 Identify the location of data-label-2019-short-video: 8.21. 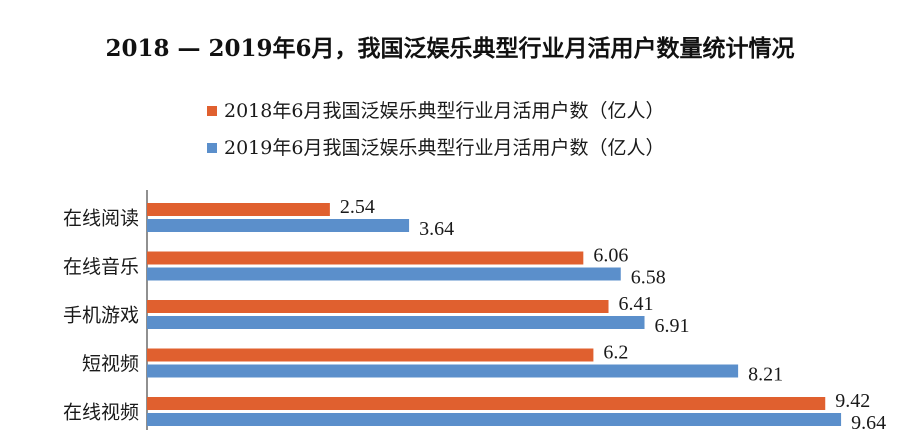
(765, 375).